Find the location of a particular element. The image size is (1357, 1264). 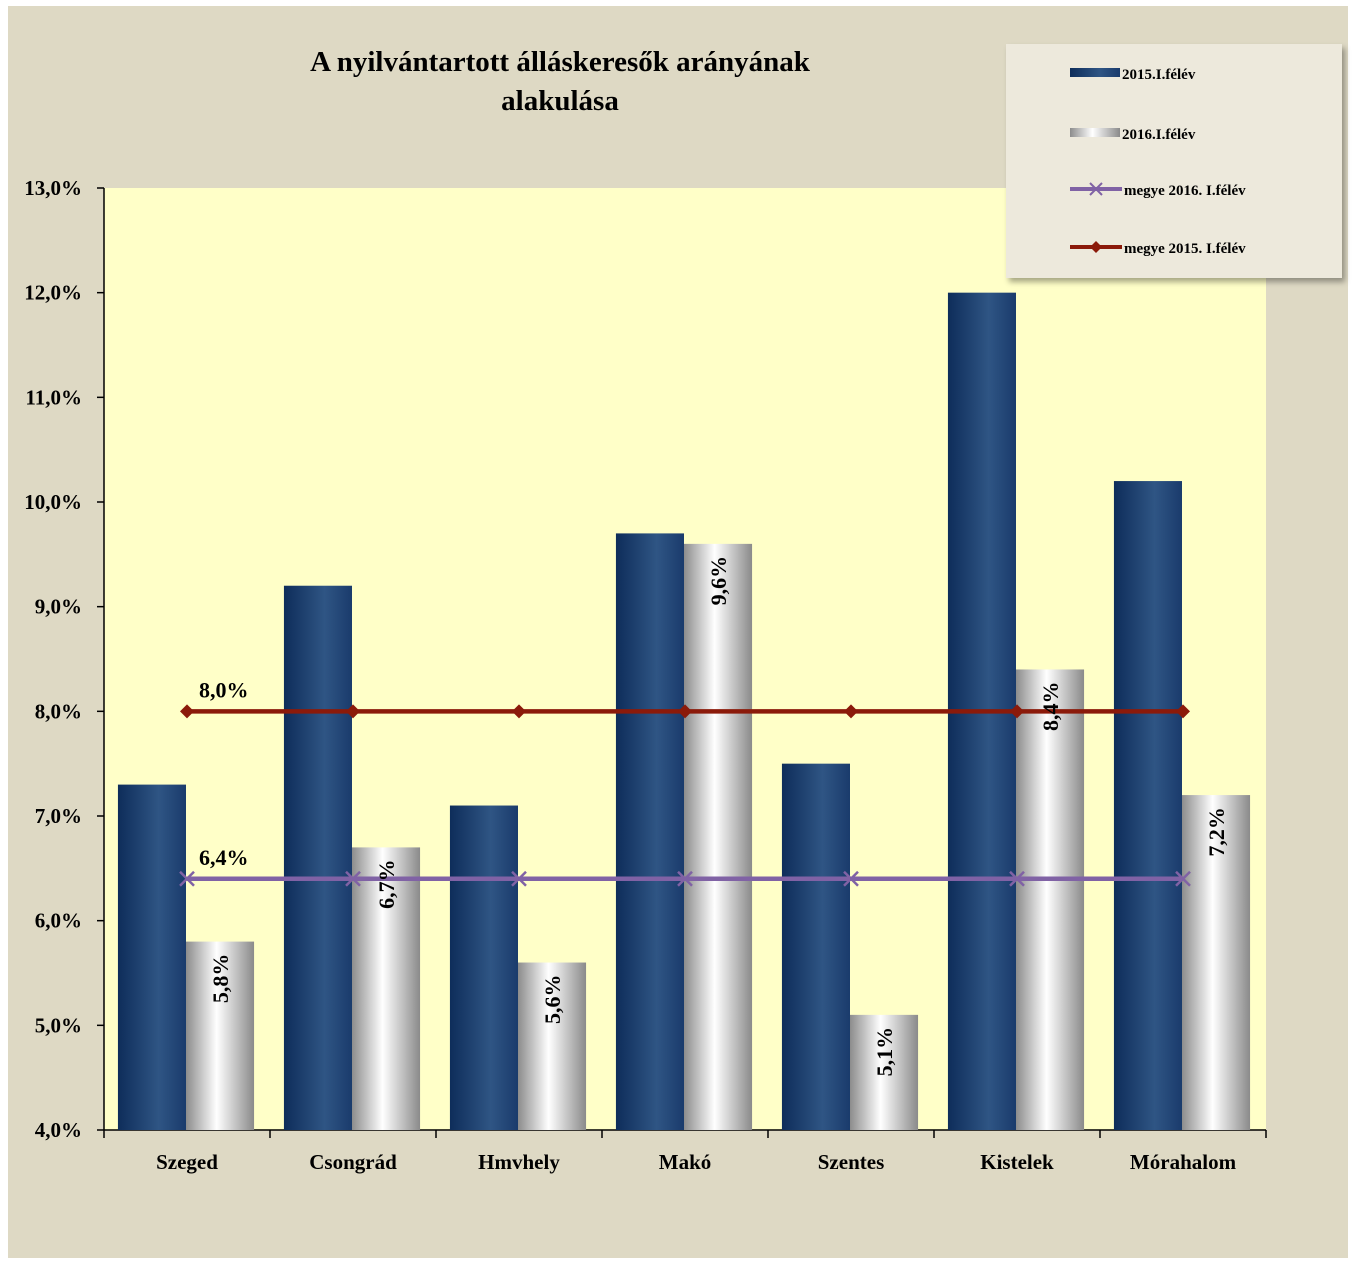

data-label-2016: 5,1% is located at coordinates (884, 1052).